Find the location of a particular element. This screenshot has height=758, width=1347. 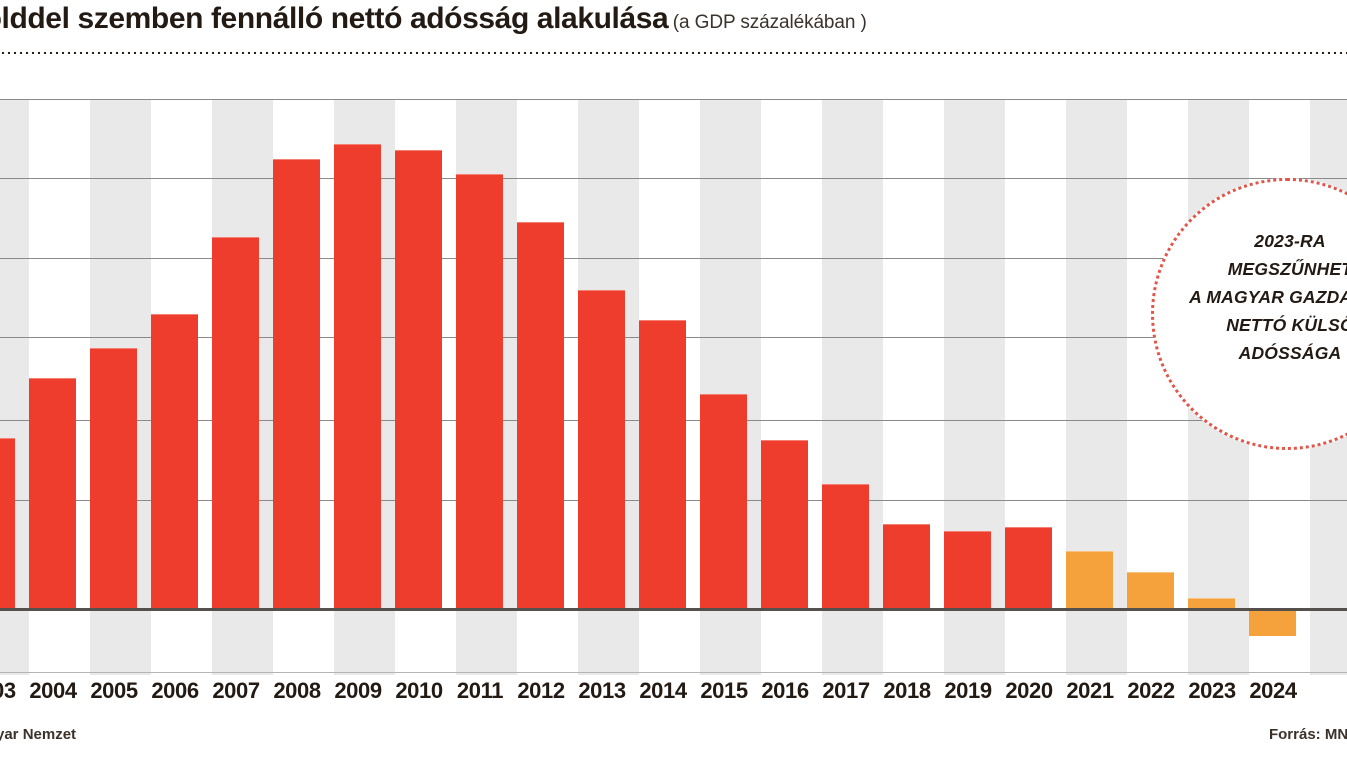

x-tick-2014: 2014 is located at coordinates (663, 690).